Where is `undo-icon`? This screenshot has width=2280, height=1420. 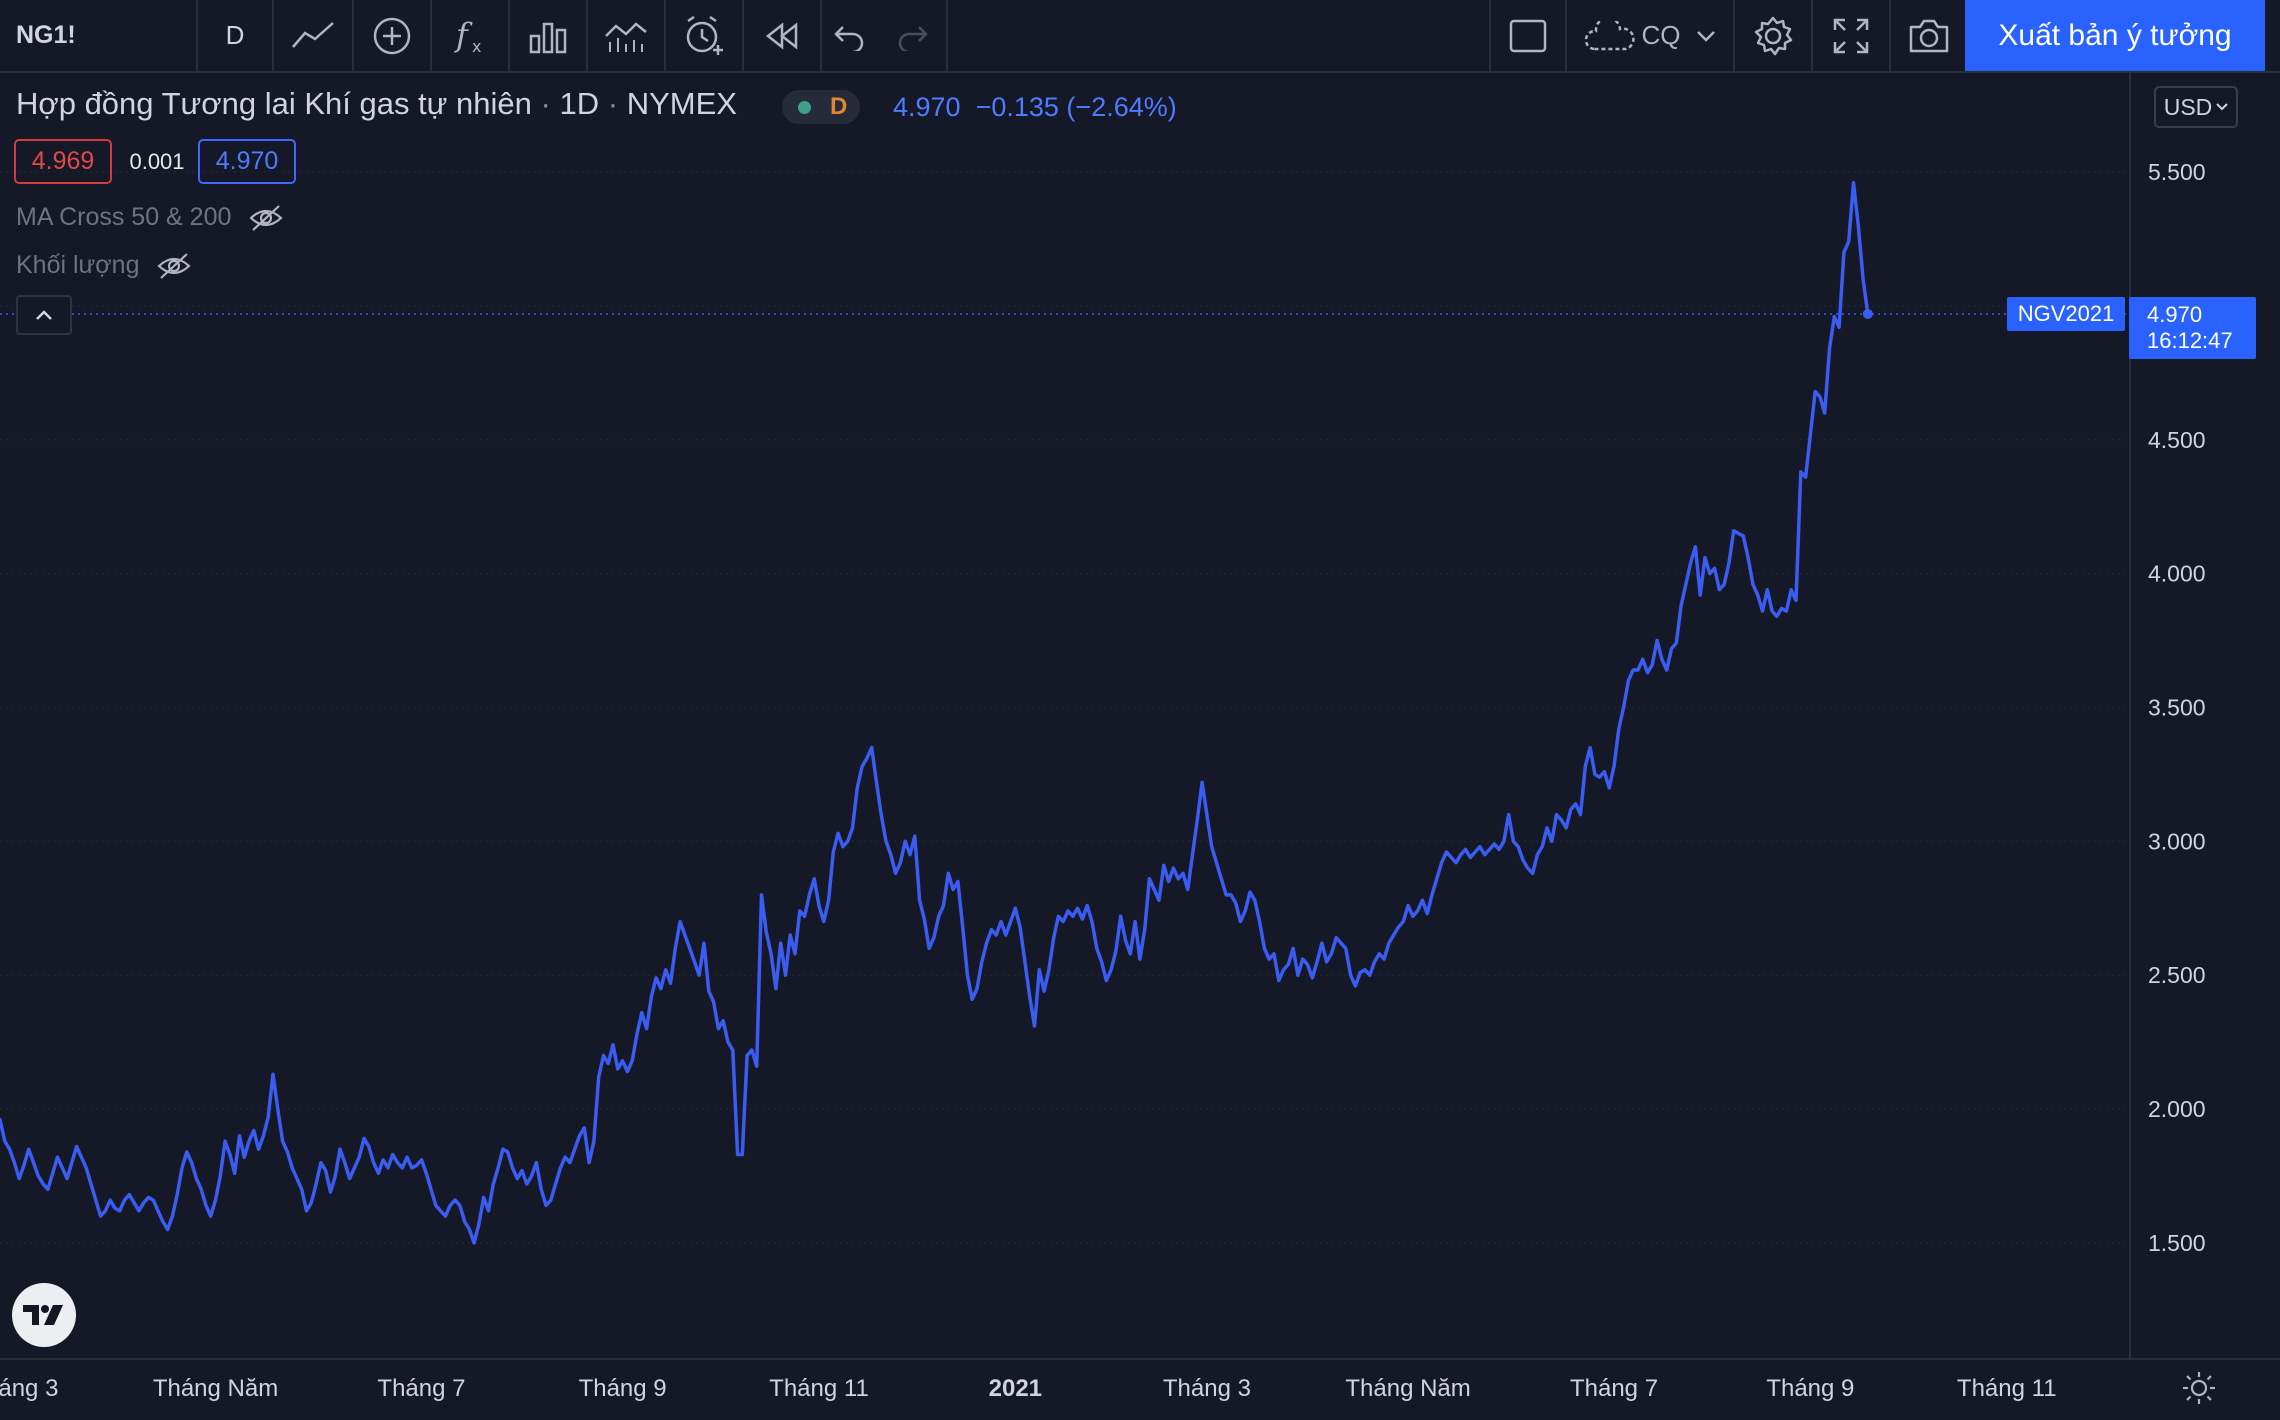
undo-icon is located at coordinates (850, 35).